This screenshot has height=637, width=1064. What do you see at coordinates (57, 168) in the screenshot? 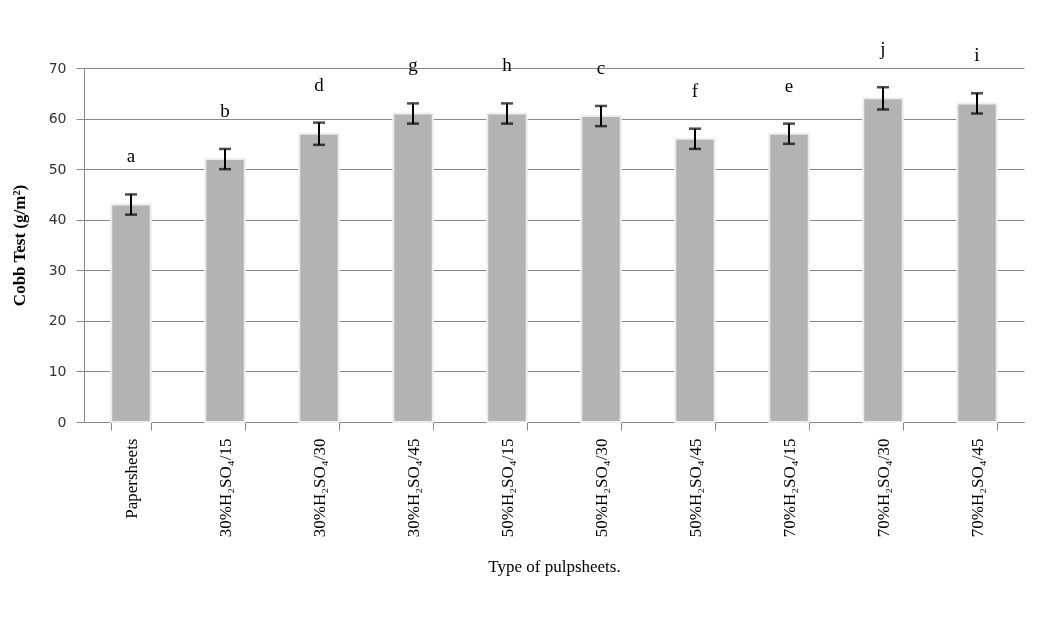
I see `y-tick-label: 50` at bounding box center [57, 168].